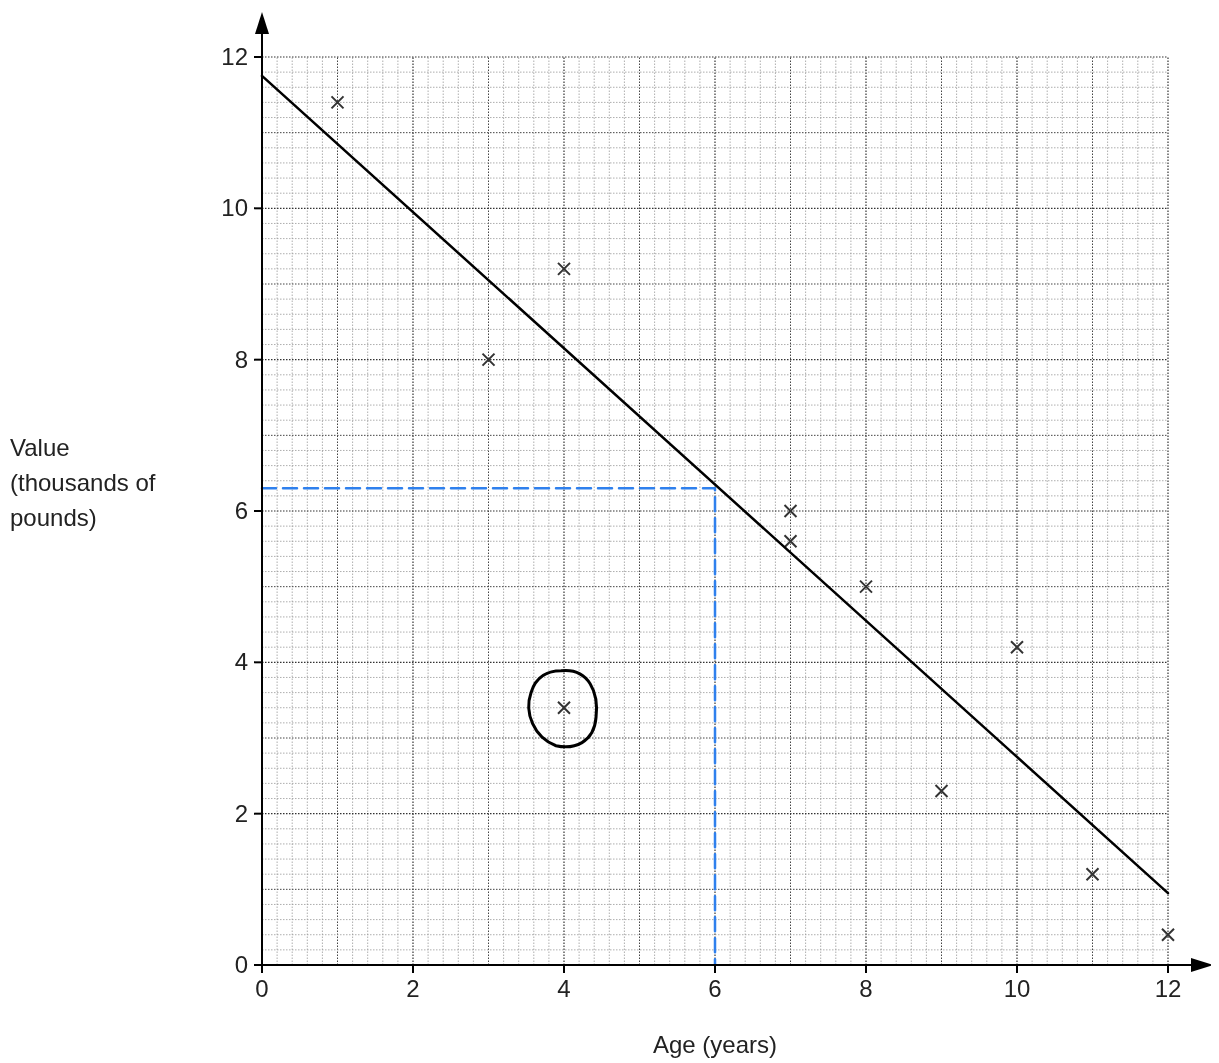 The width and height of the screenshot is (1219, 1063). What do you see at coordinates (234, 56) in the screenshot?
I see `y-tick-label: 12` at bounding box center [234, 56].